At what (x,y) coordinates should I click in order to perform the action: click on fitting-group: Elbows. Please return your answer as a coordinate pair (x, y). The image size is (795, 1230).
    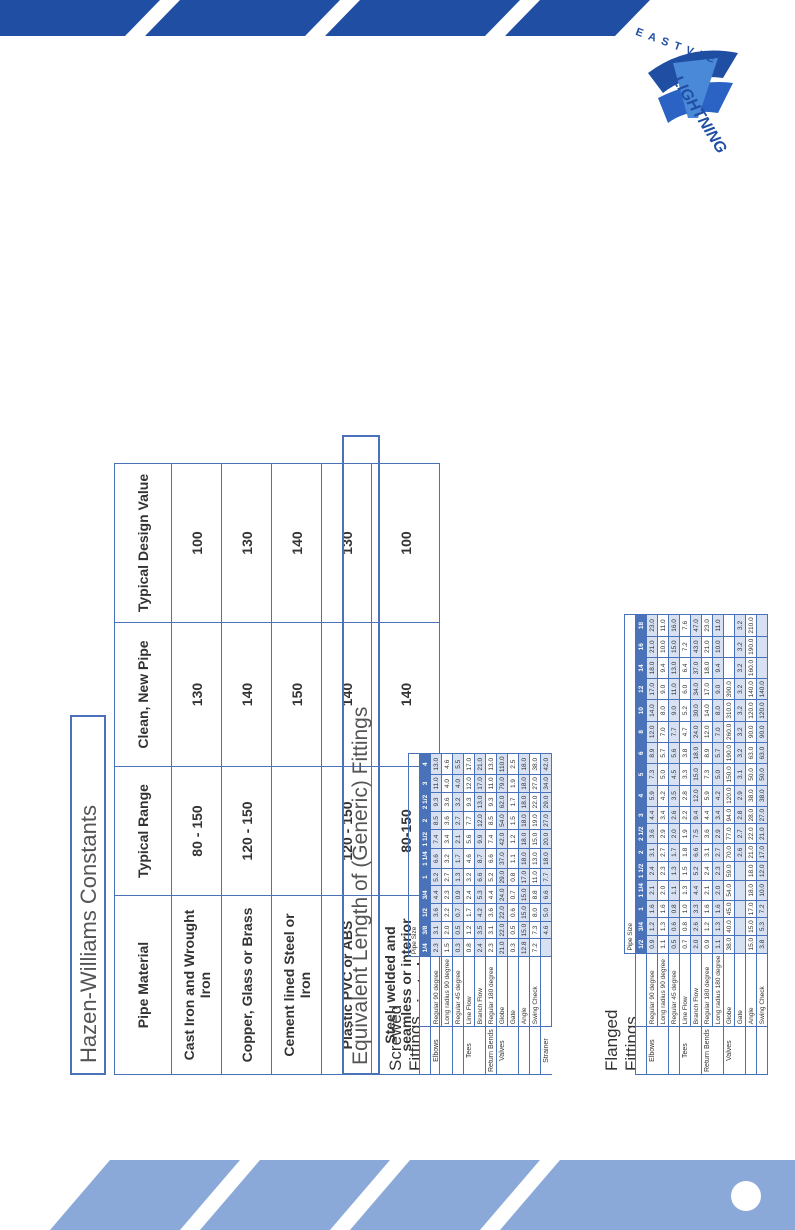
    Looking at the image, I should click on (436, 1050).